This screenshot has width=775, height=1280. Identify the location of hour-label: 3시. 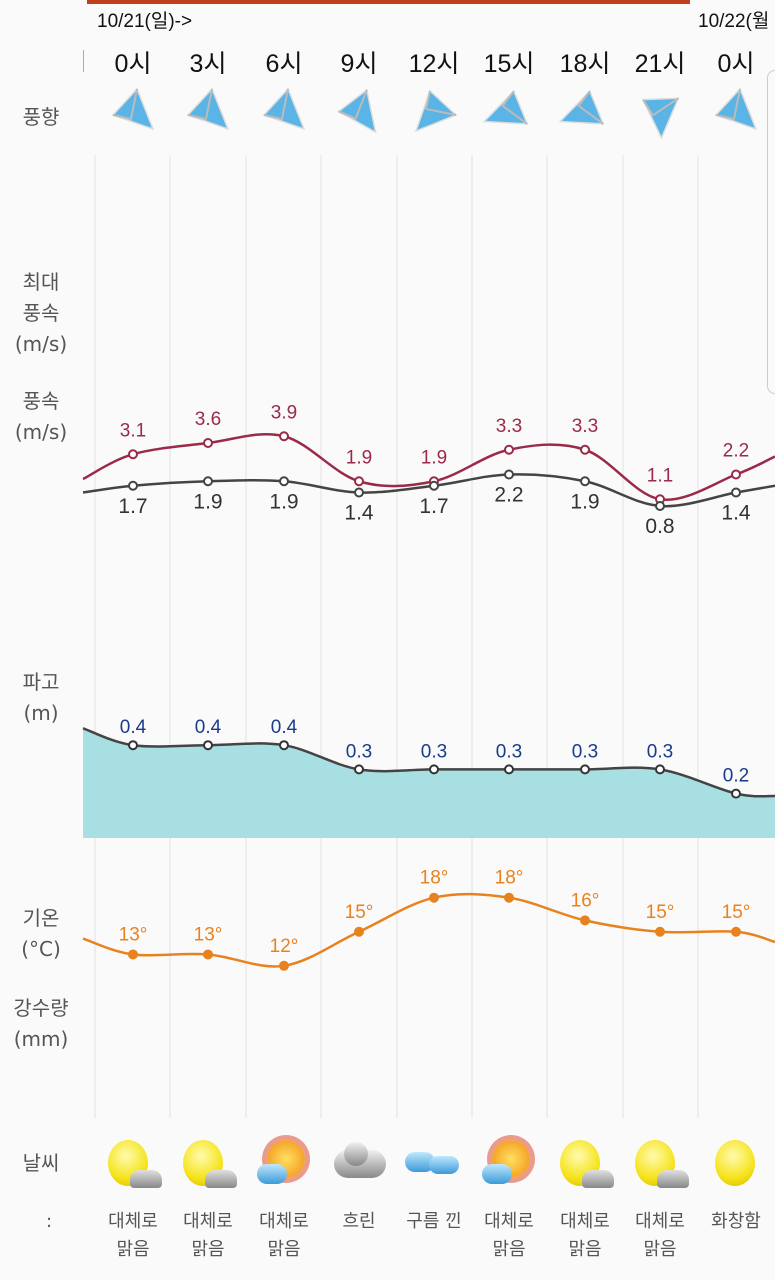
(208, 64).